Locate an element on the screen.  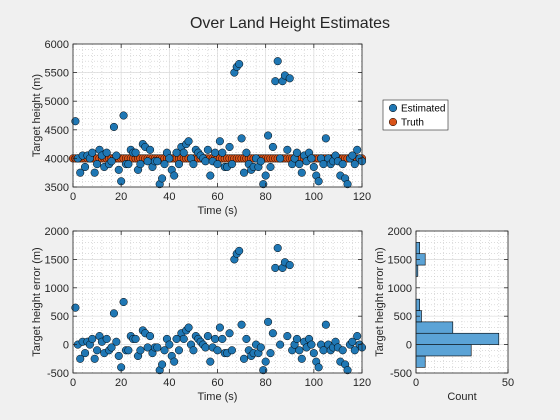
figure-title: Over Land Height Estimates is located at coordinates (290, 23).